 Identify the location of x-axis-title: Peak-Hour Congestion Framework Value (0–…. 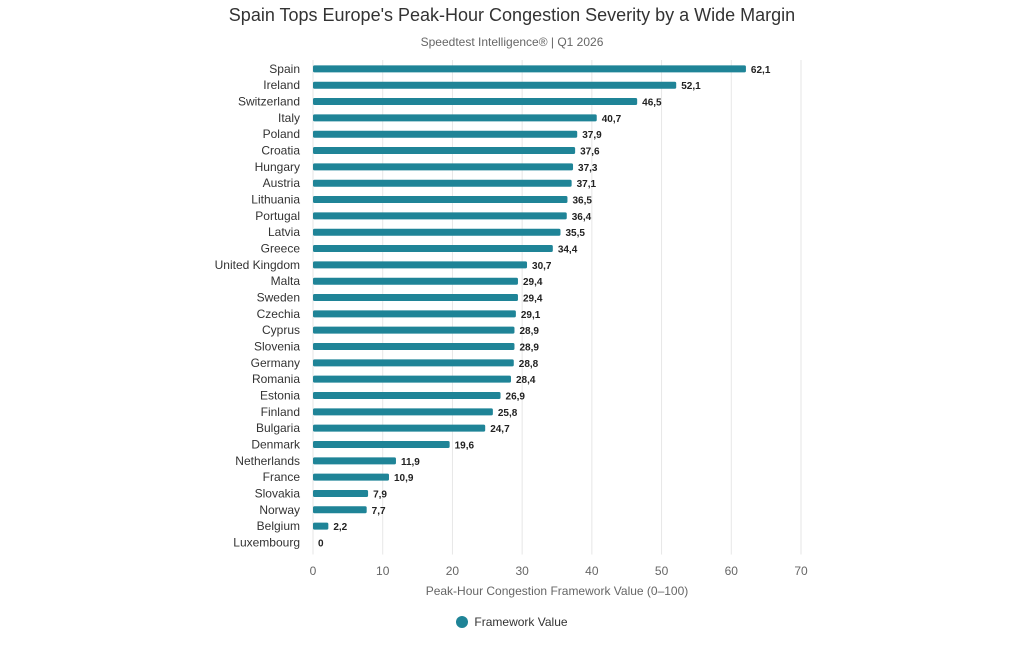
(557, 591).